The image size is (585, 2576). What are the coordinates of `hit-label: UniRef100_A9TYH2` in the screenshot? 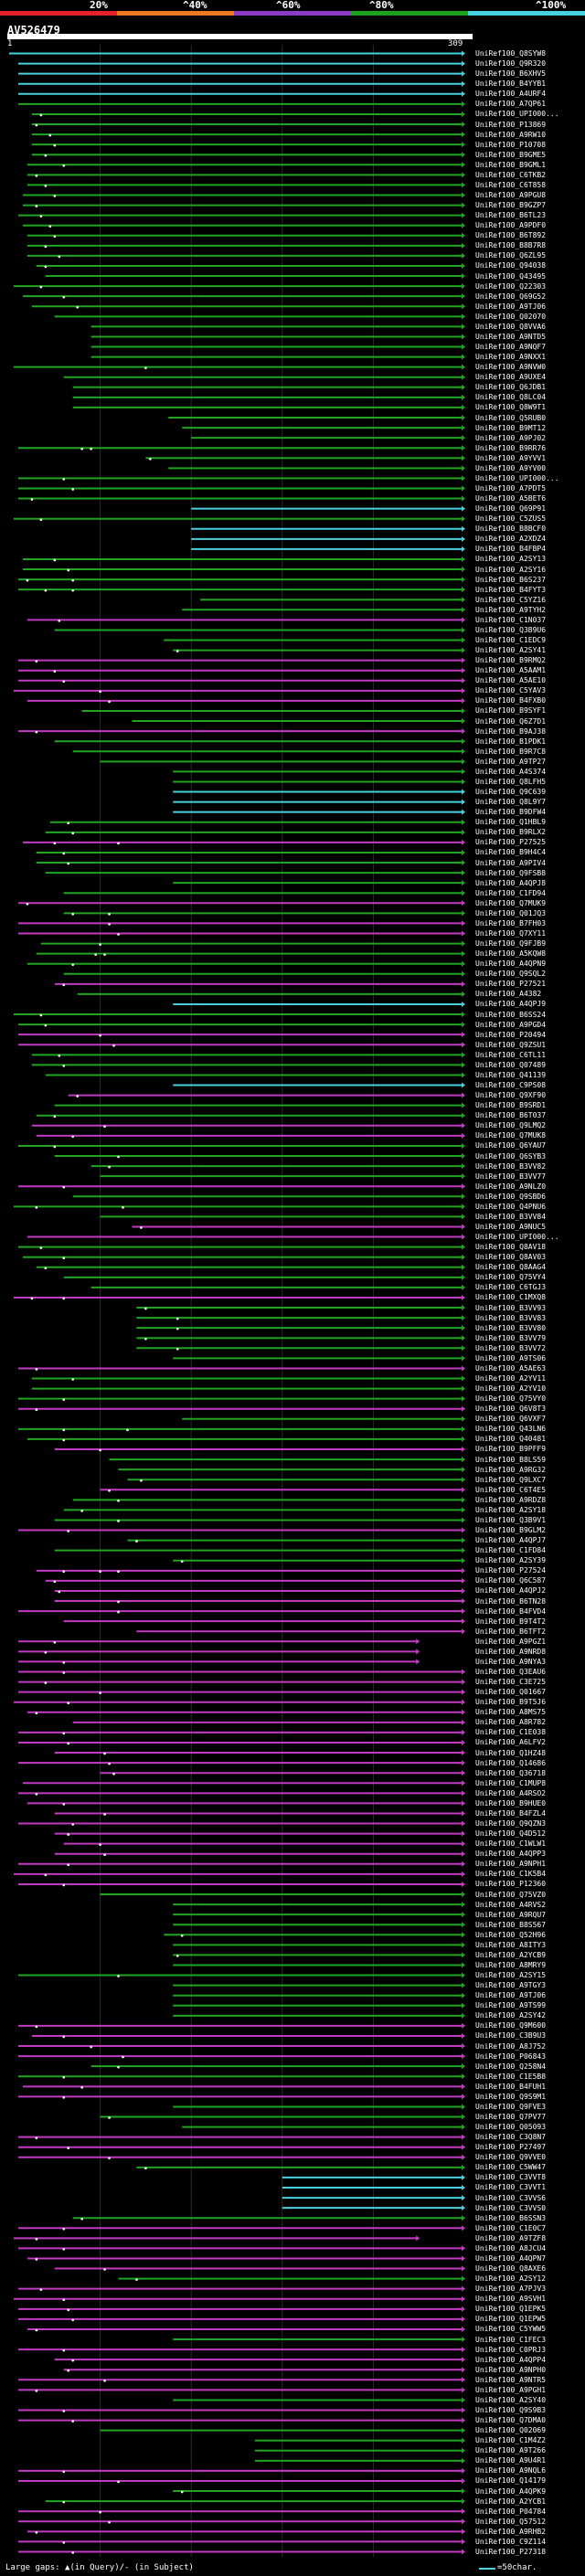 It's located at (511, 609).